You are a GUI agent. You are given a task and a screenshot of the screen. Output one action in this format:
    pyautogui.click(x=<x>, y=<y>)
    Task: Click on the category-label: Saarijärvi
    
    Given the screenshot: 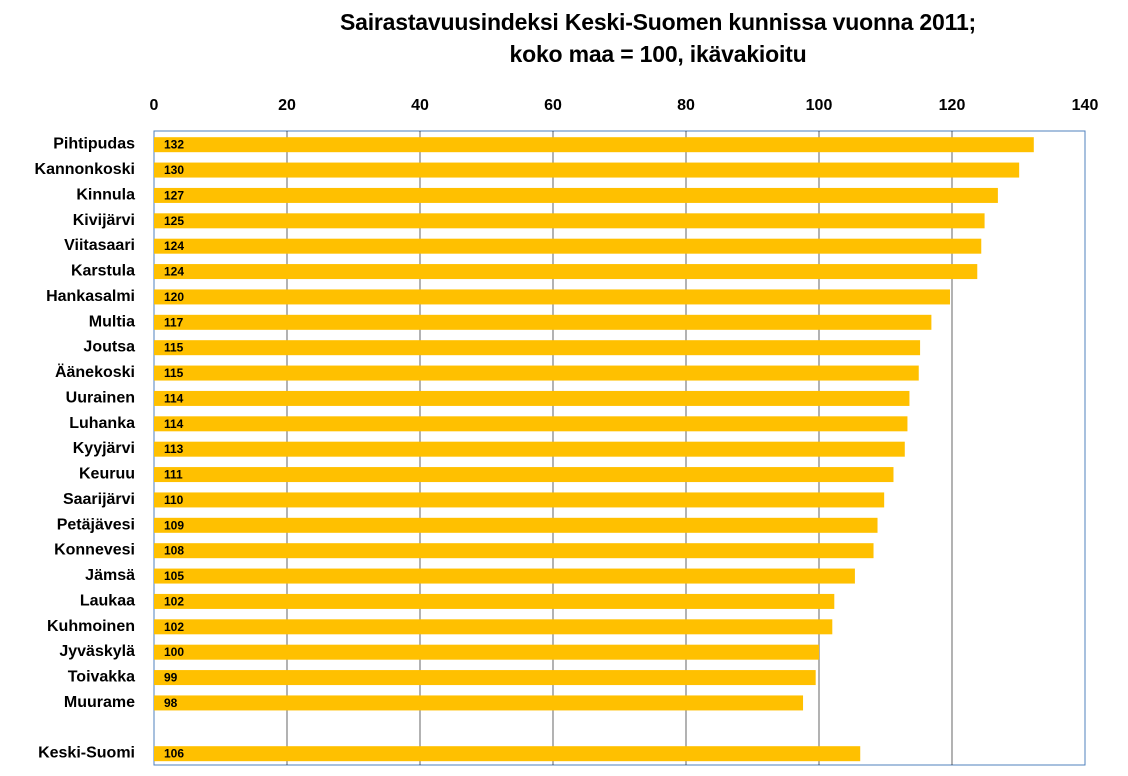 What is the action you would take?
    pyautogui.click(x=99, y=499)
    